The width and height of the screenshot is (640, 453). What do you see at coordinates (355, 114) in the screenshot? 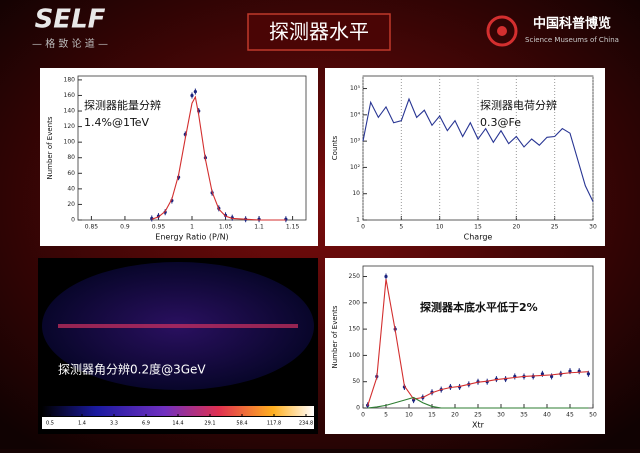
I see `y-tick-label: 10⁴` at bounding box center [355, 114].